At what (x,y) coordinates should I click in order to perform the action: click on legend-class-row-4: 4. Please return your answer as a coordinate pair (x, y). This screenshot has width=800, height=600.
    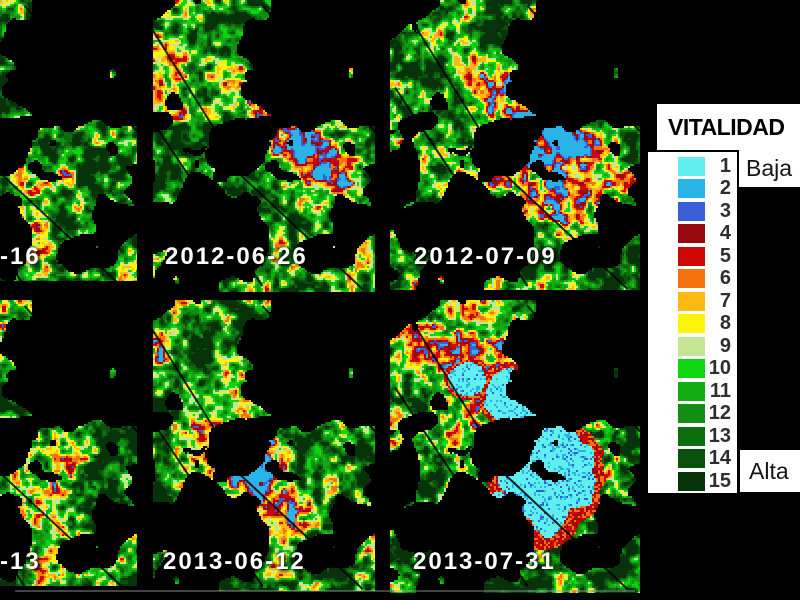
    Looking at the image, I should click on (692, 234).